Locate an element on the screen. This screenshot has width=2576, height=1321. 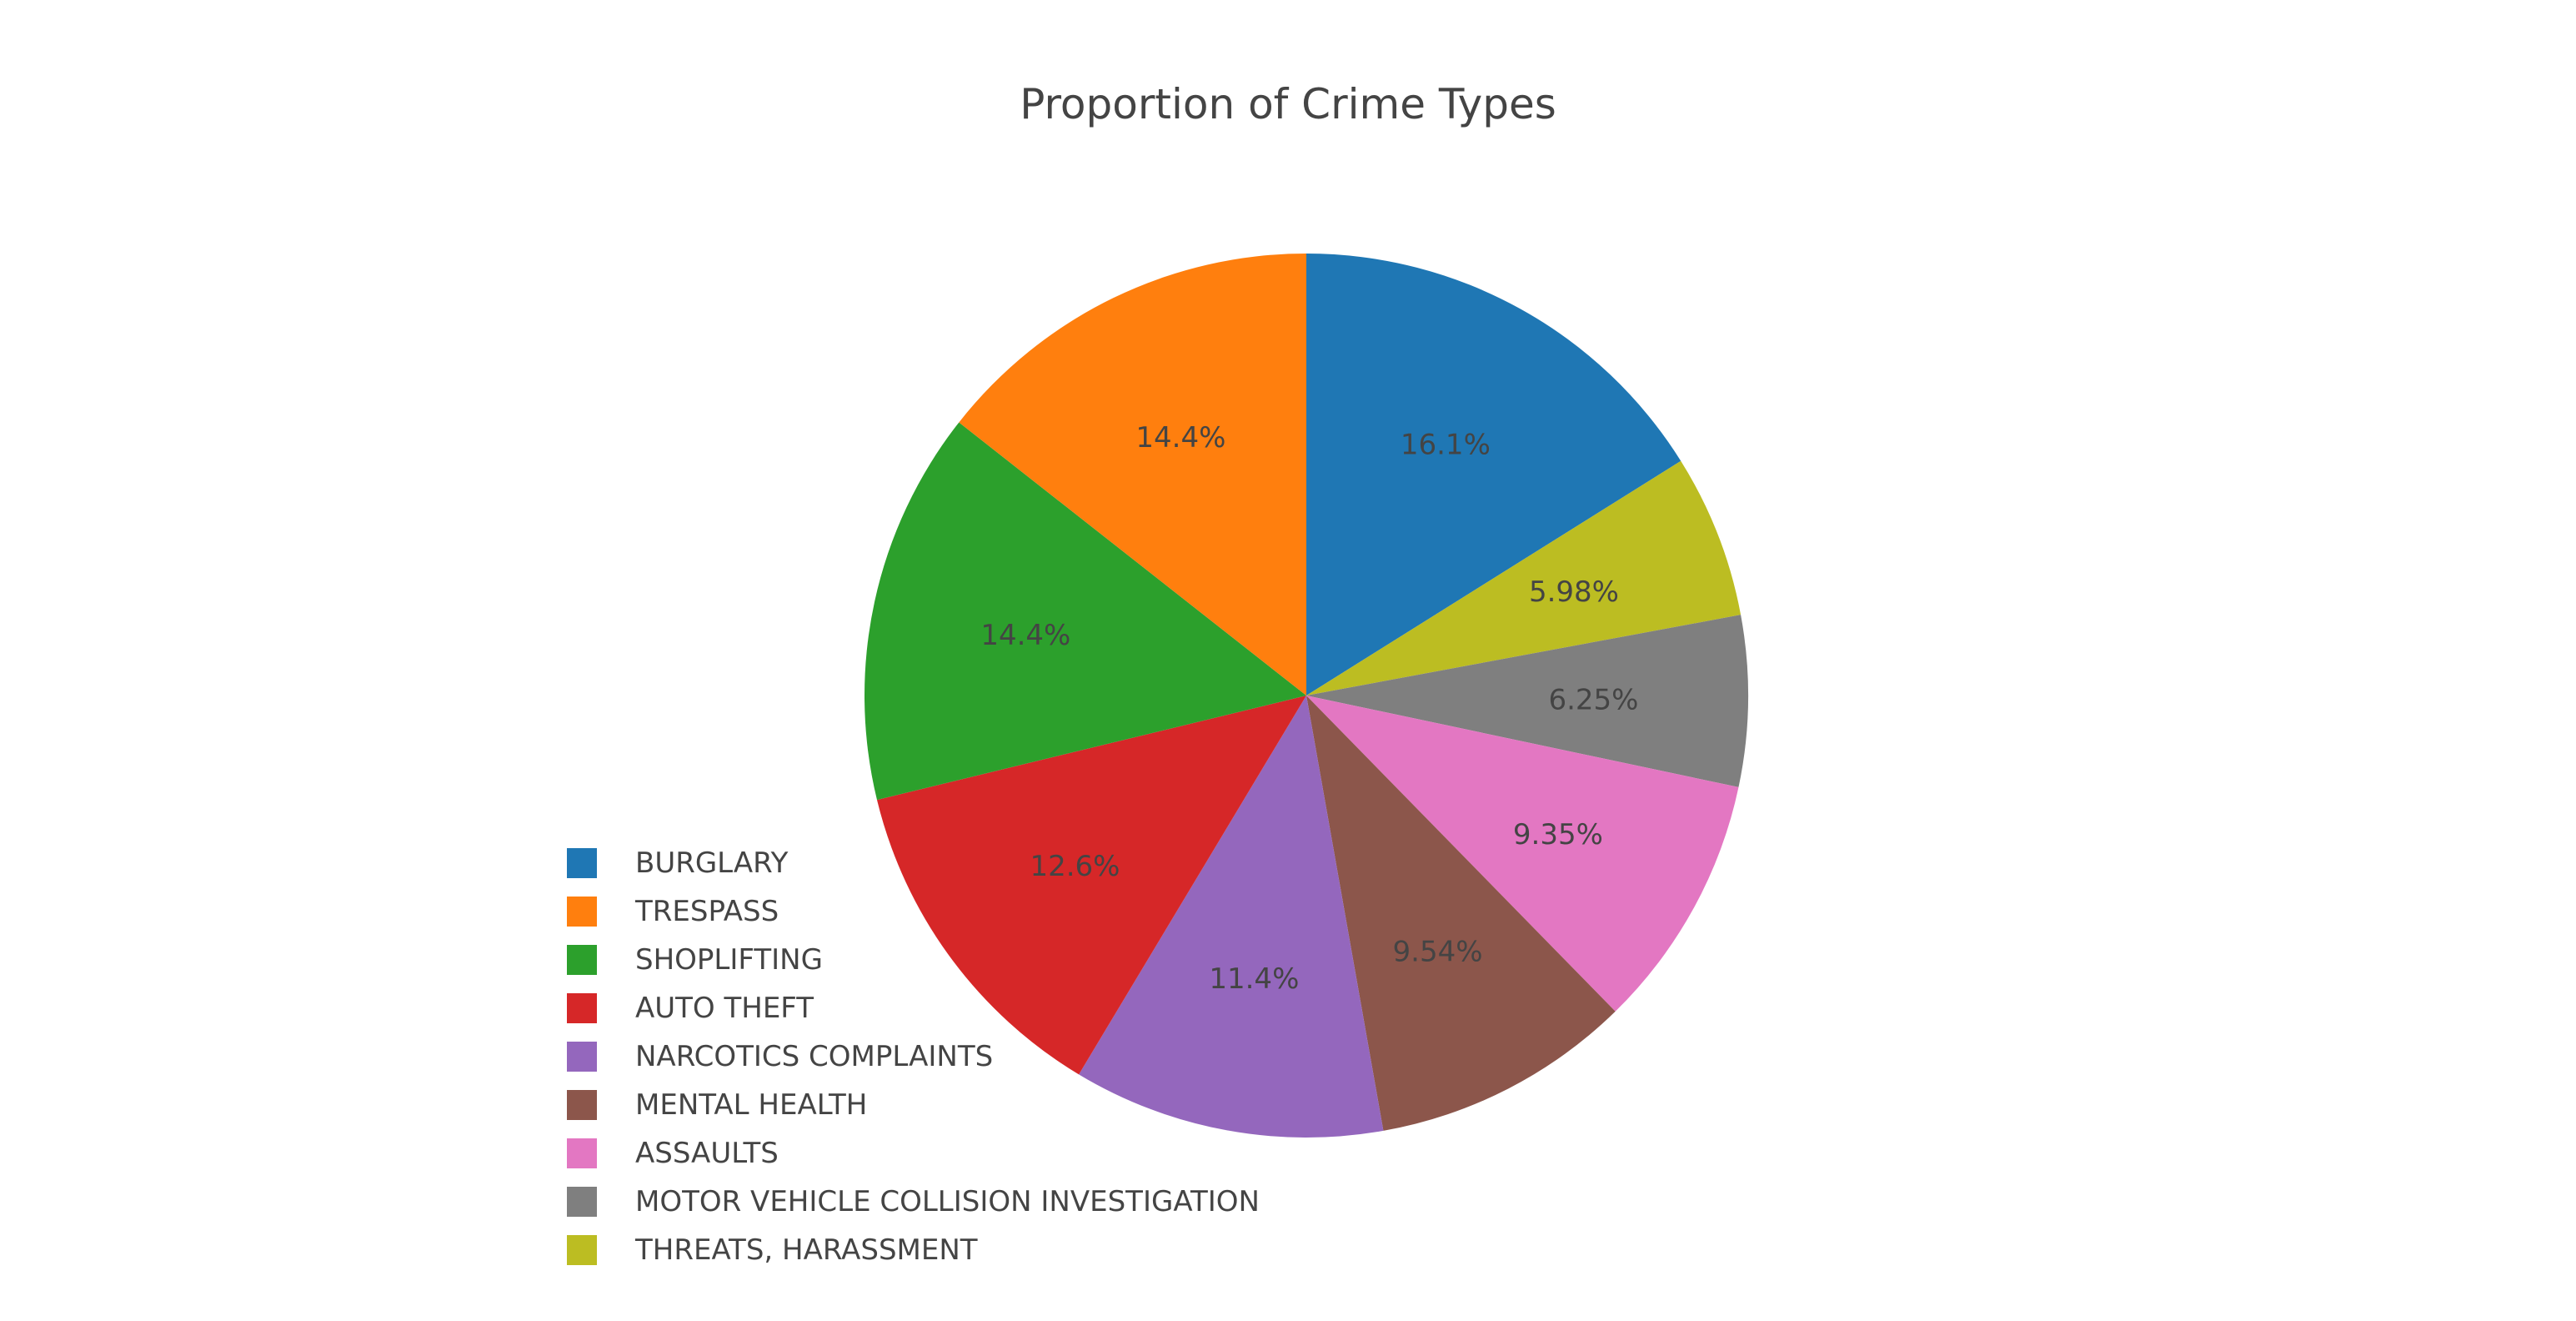
legend-label: AUTO THEFT is located at coordinates (724, 1008).